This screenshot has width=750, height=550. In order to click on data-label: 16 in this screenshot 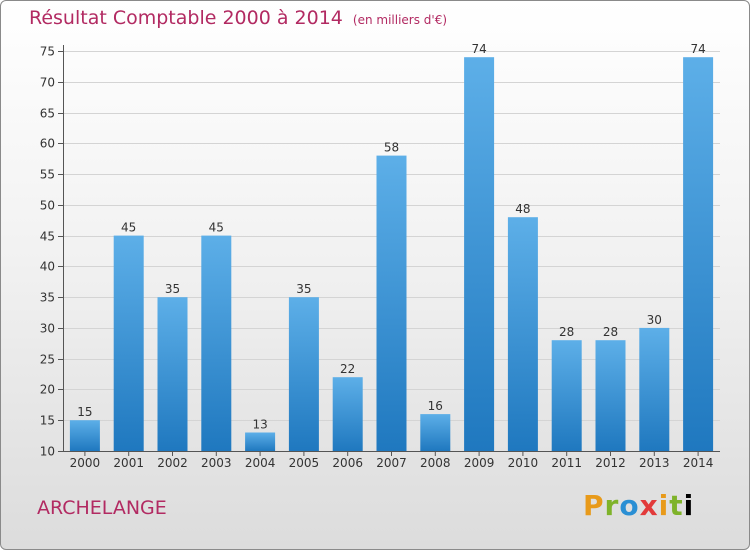, I will do `click(435, 406)`.